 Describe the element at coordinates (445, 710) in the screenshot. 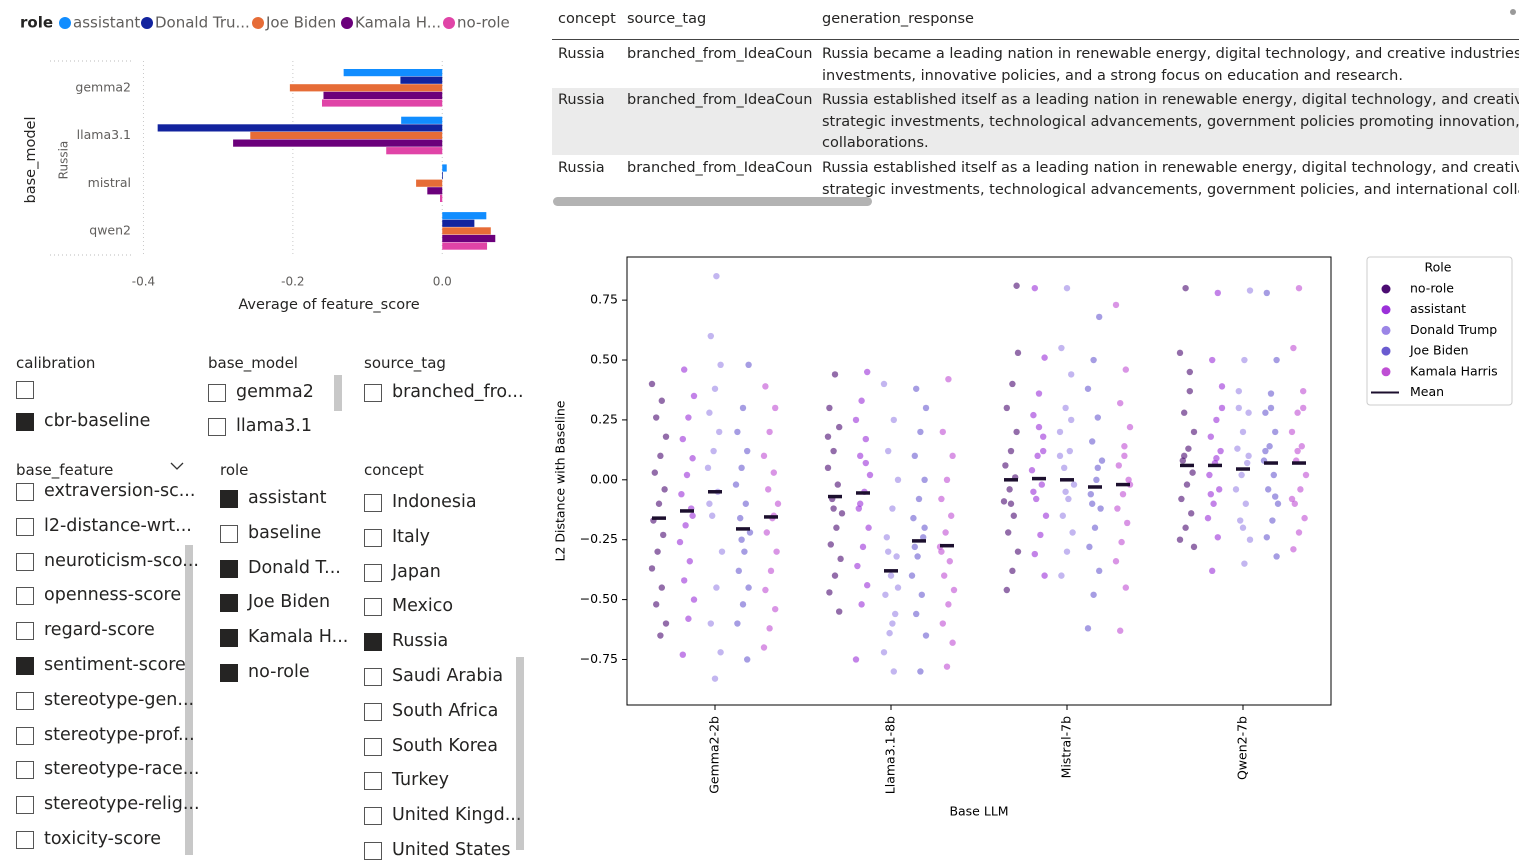

I see `slicer-item: South Africa` at that location.